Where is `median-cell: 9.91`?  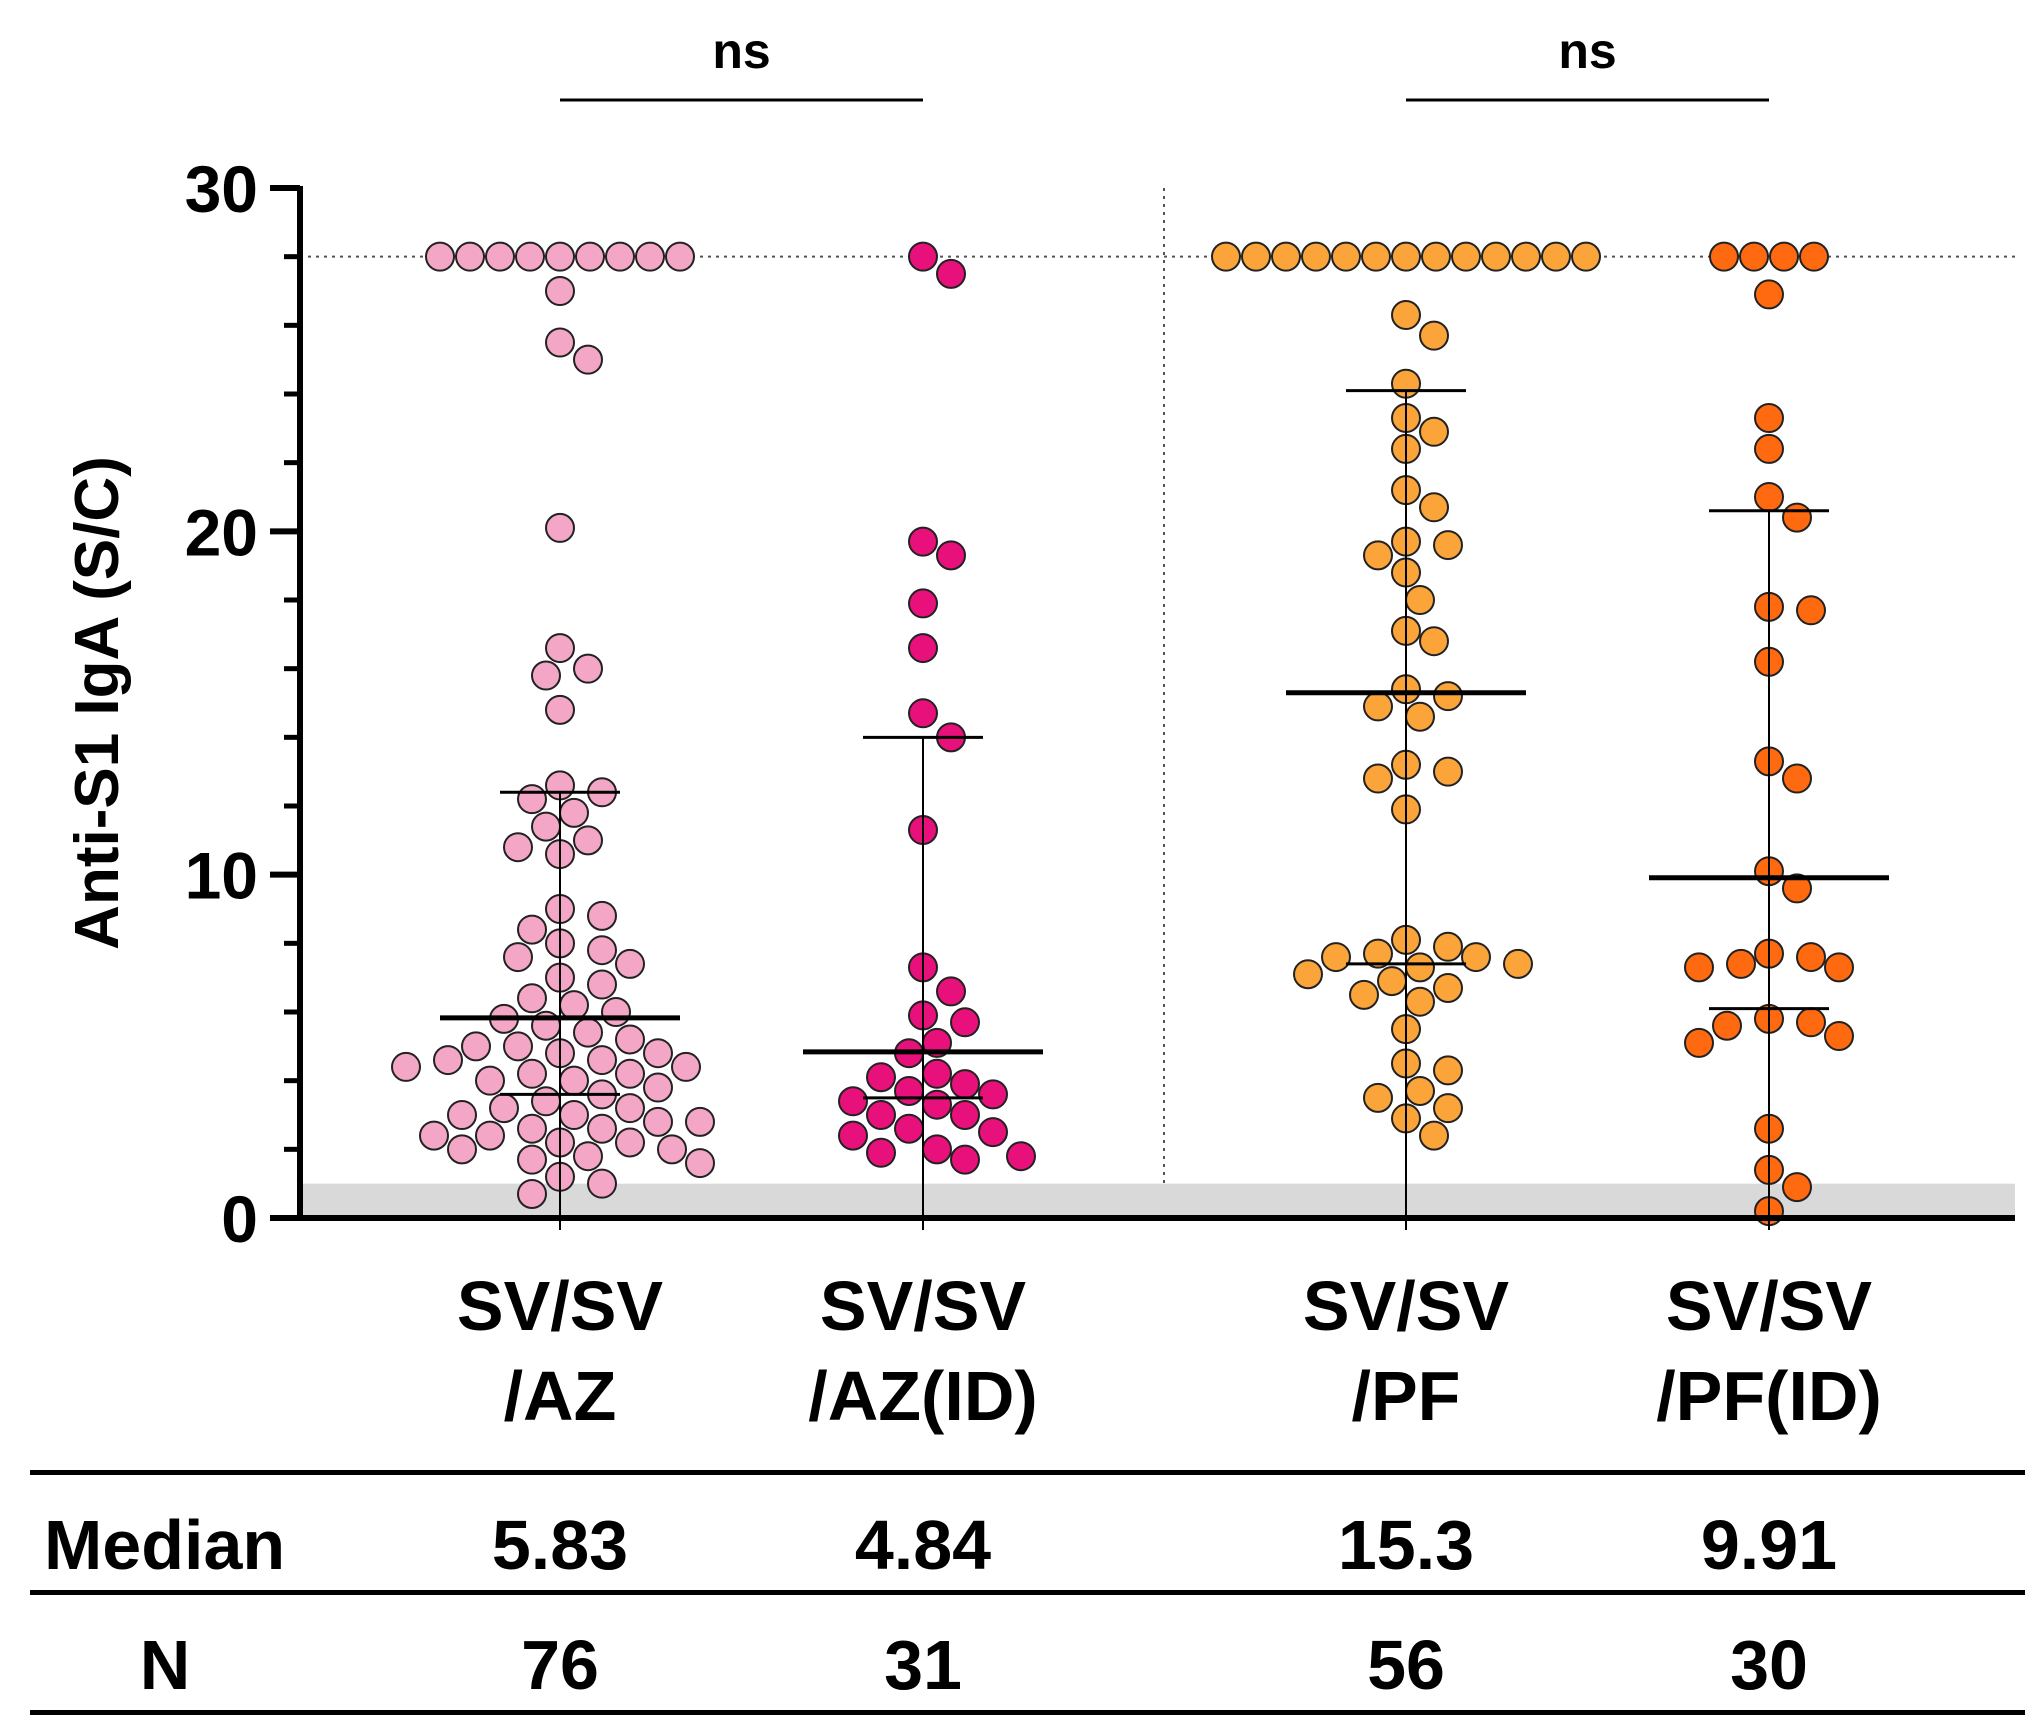 median-cell: 9.91 is located at coordinates (1769, 1545).